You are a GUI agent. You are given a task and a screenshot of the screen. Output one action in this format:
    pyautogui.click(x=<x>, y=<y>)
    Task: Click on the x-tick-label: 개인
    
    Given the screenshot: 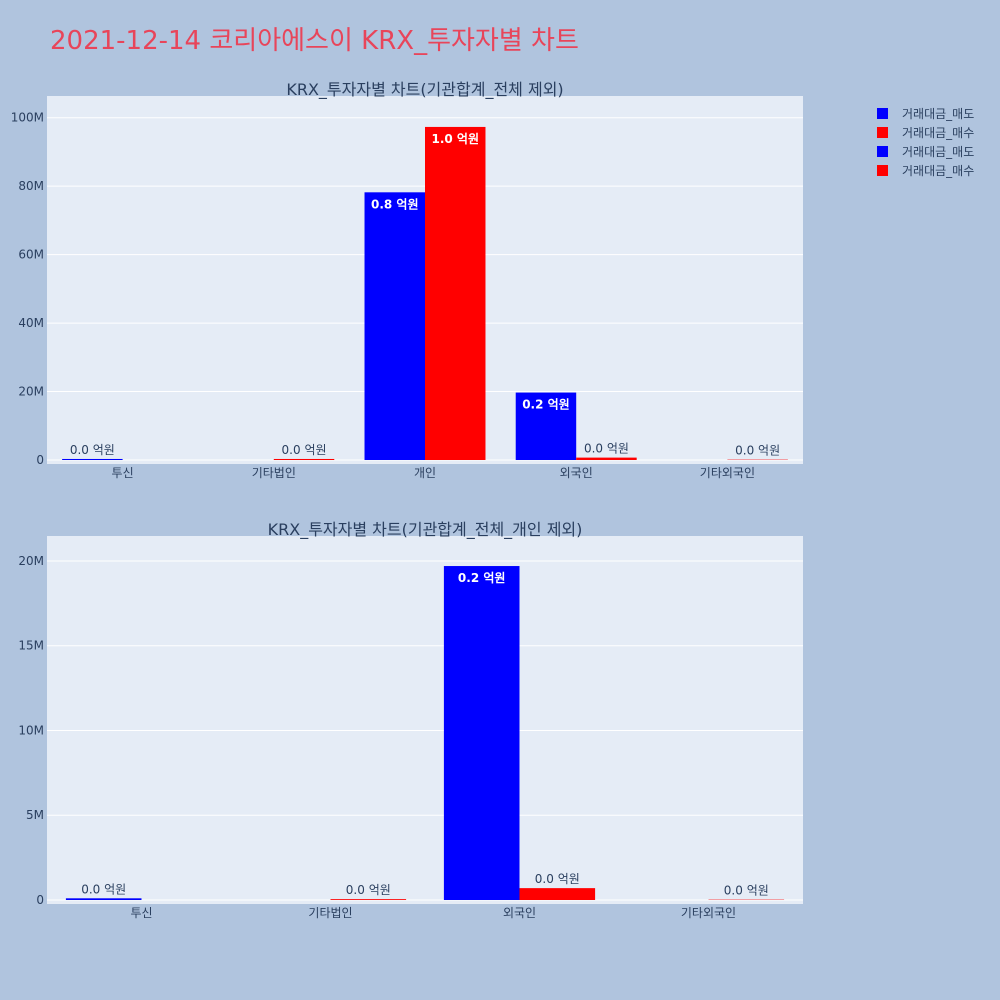 What is the action you would take?
    pyautogui.click(x=425, y=473)
    